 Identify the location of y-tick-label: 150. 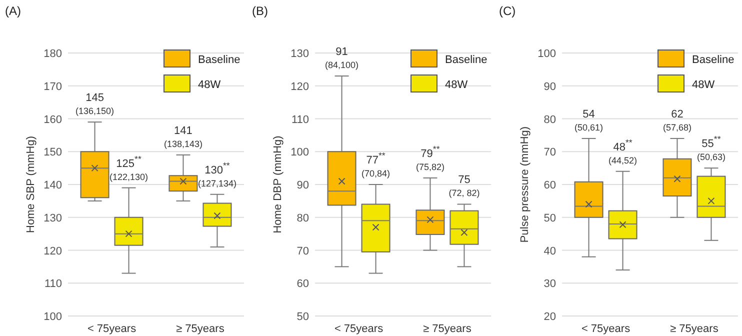
(53, 152).